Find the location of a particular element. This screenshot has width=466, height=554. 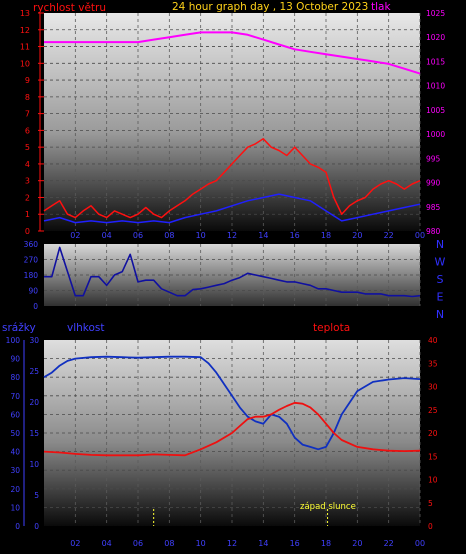

y-tick-label-rain: 90 is located at coordinates (15, 359).